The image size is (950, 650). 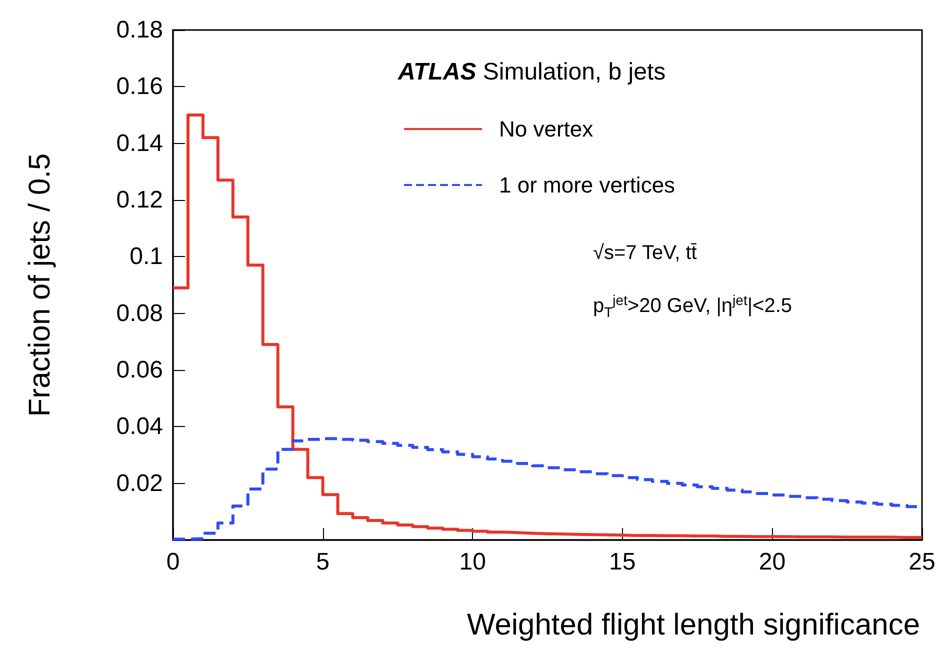 I want to click on y-tick-label: 0.04, so click(x=139, y=426).